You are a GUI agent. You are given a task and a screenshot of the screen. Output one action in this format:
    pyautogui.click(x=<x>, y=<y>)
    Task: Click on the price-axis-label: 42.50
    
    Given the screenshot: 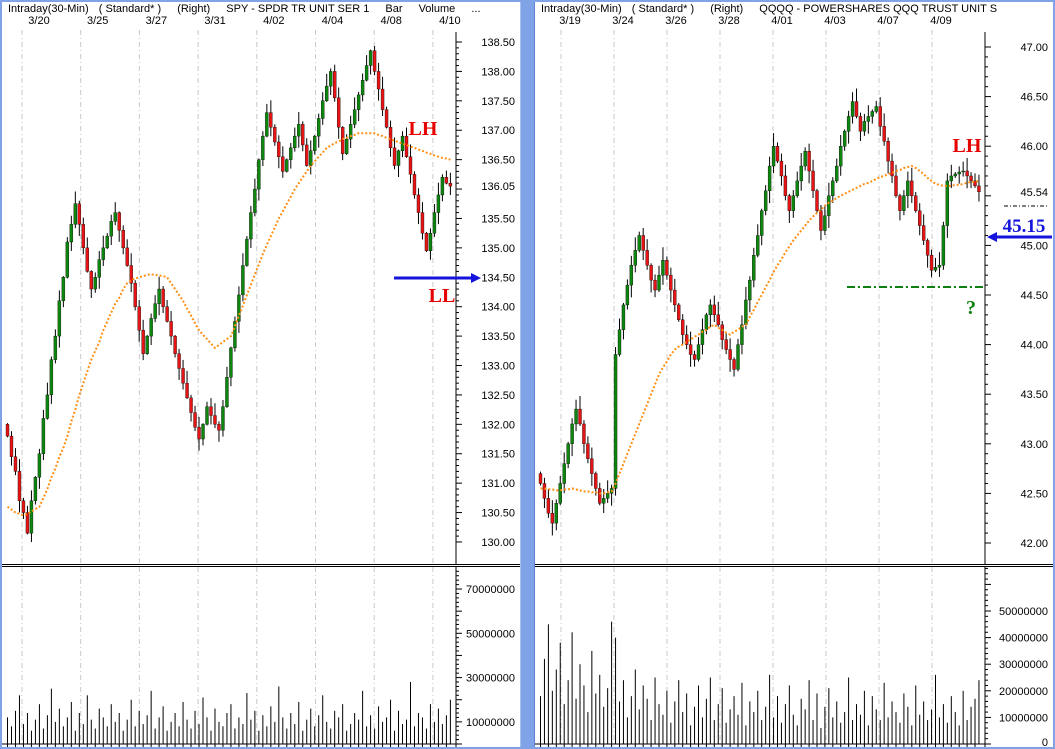 What is the action you would take?
    pyautogui.click(x=1034, y=494)
    